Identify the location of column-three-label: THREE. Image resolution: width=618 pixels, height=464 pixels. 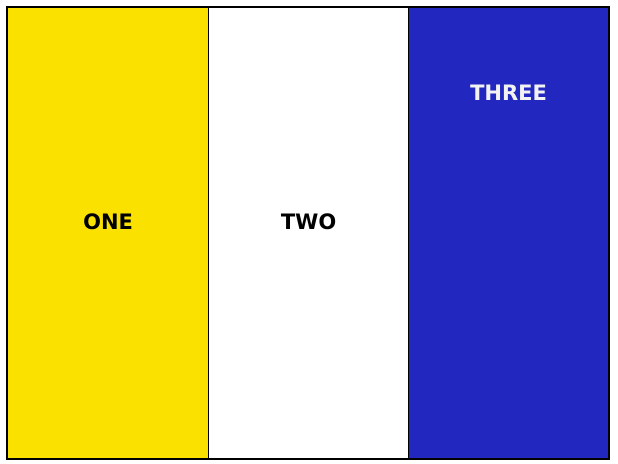
(508, 93).